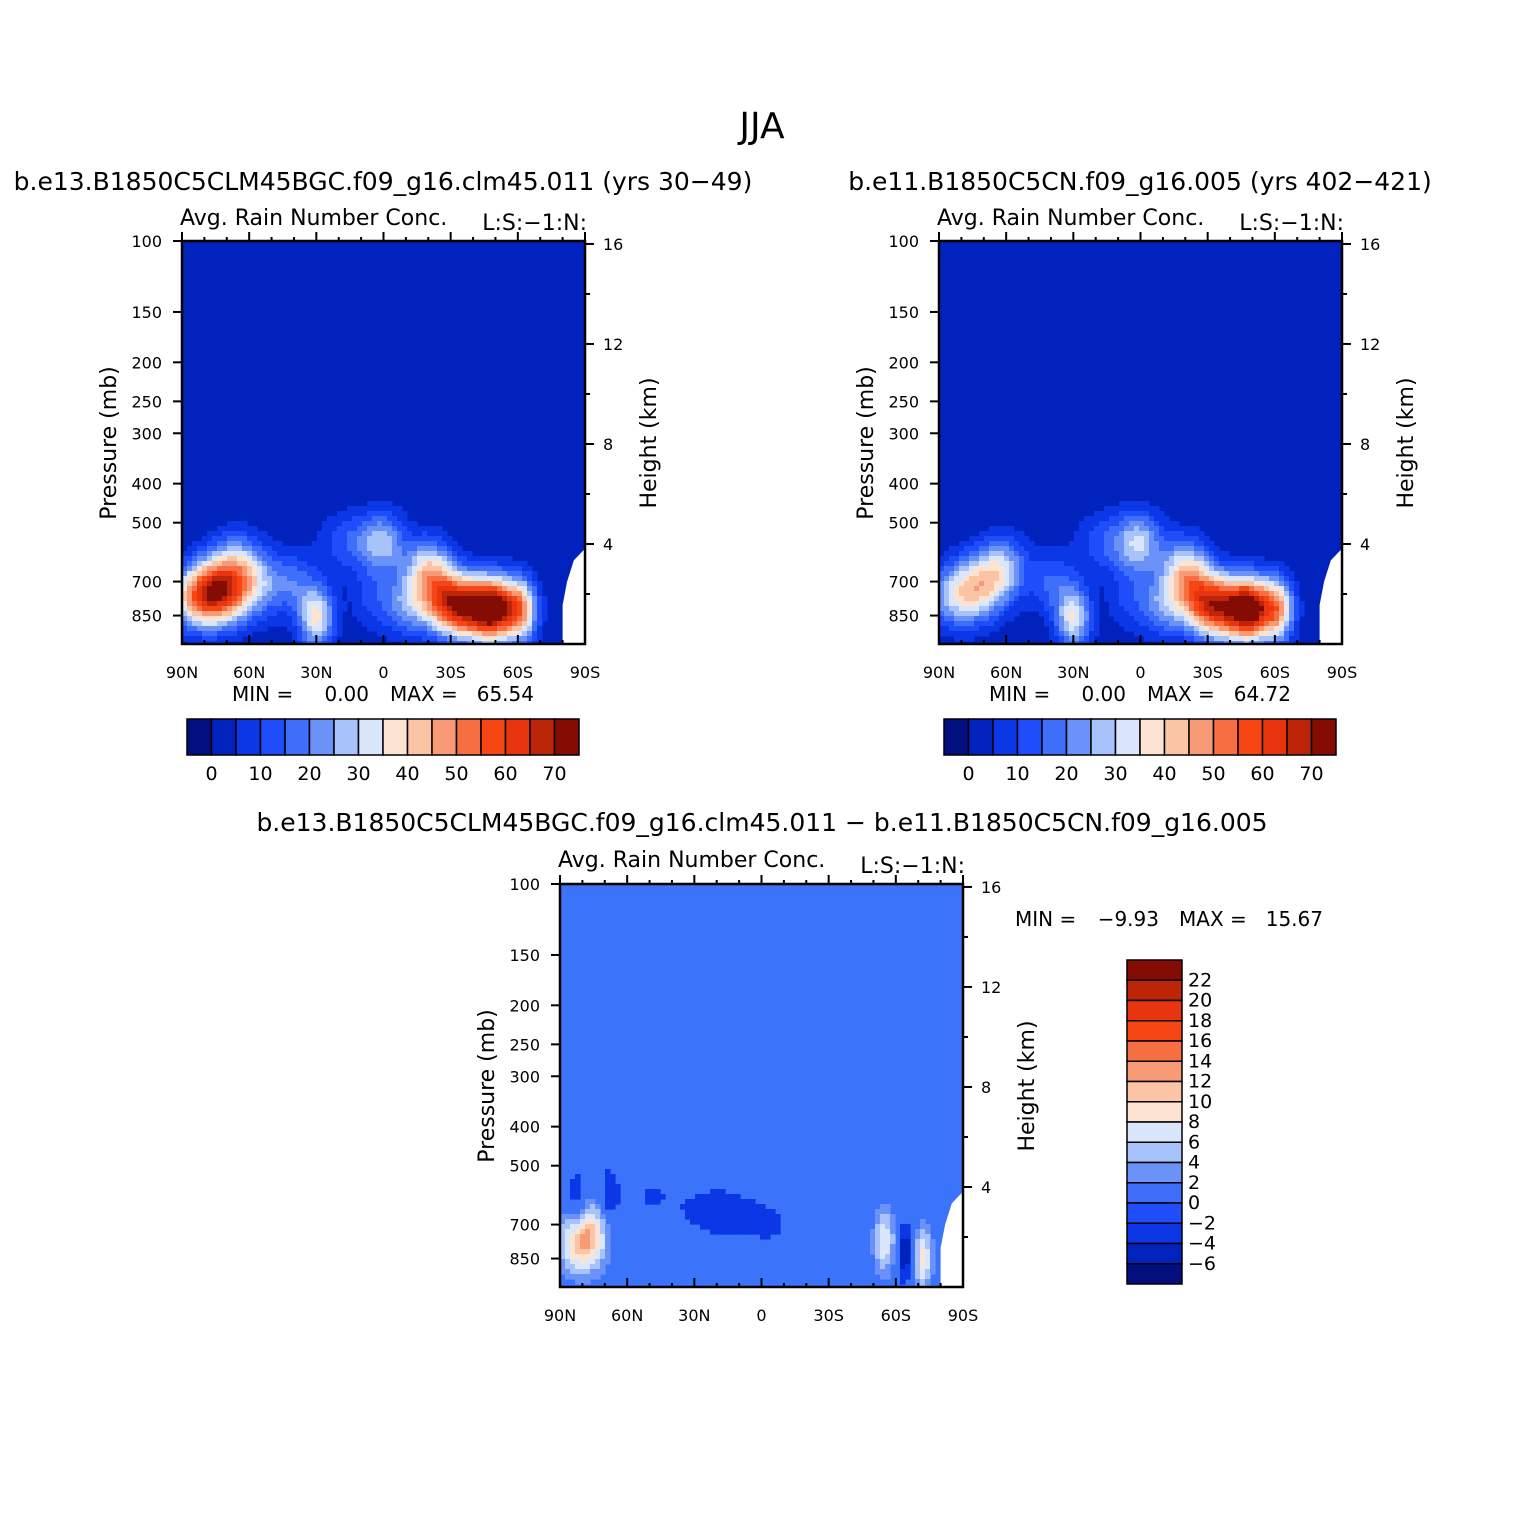  Describe the element at coordinates (1262, 774) in the screenshot. I see `colorbar-label: 60` at that location.